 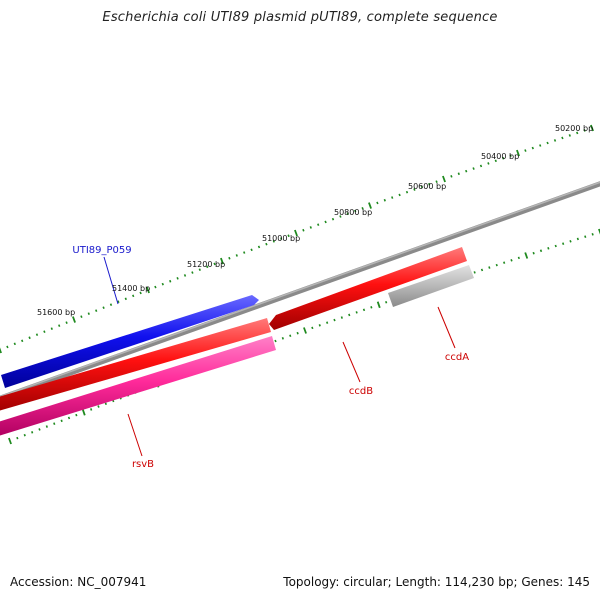 What do you see at coordinates (101, 250) in the screenshot?
I see `label-UTI89_P059: UTI89_P059` at bounding box center [101, 250].